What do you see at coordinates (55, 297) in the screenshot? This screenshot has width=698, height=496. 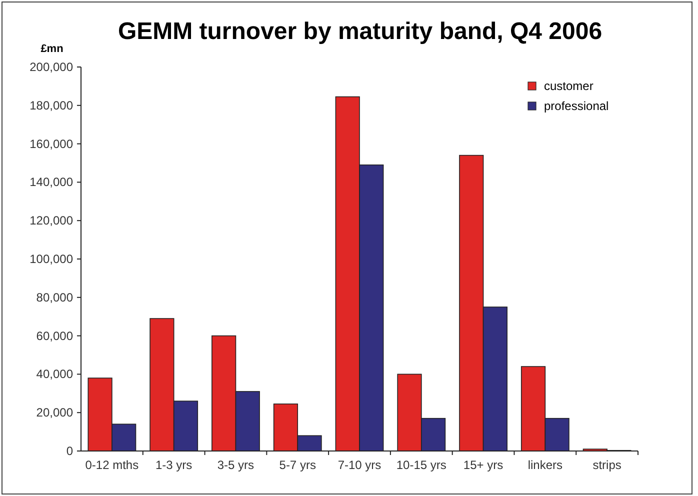 I see `y-tick-label: 80,000` at bounding box center [55, 297].